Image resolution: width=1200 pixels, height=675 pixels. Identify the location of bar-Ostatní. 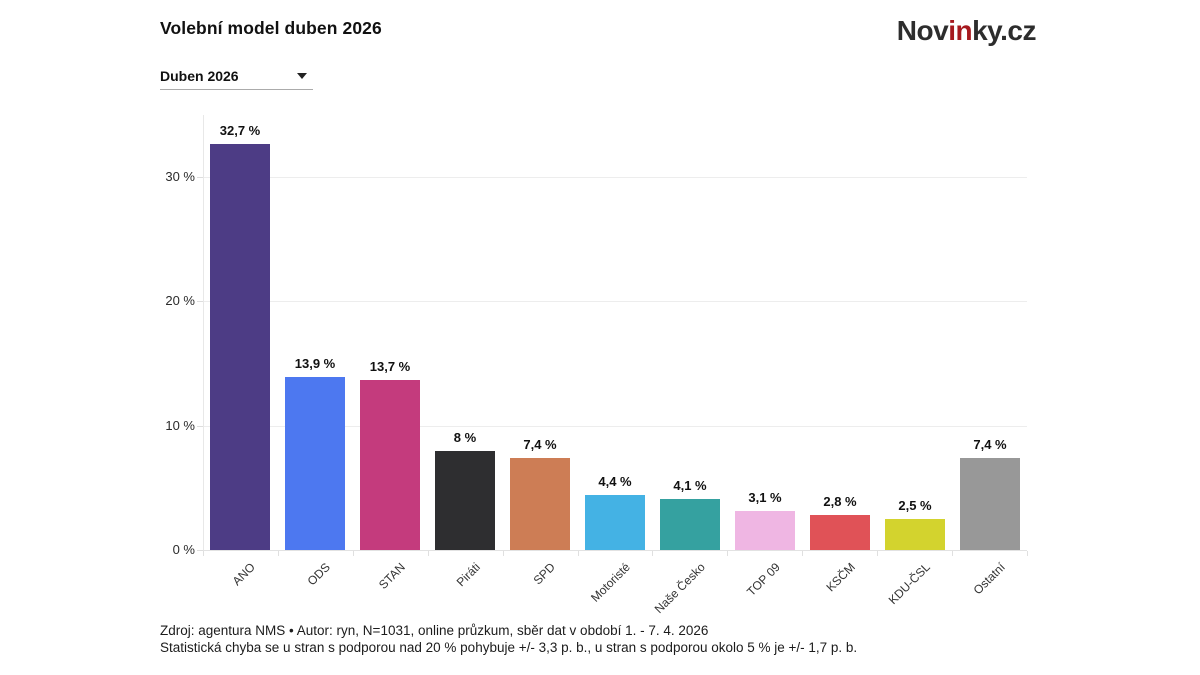
(990, 504).